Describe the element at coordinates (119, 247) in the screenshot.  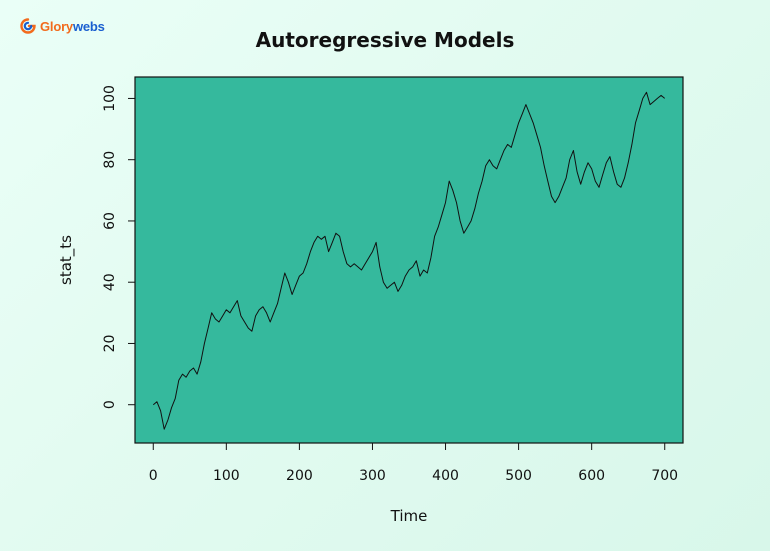
I see `y-axis: 0 20 40 60 80 100` at that location.